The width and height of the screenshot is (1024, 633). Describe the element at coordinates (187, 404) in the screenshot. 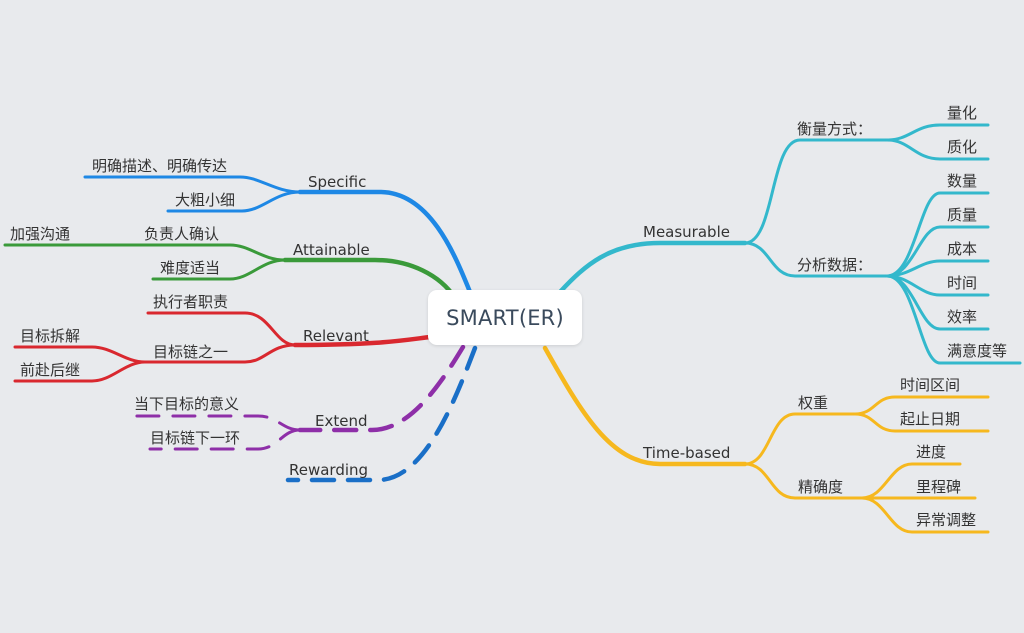

I see `node-extend-meaning: 当下目标的意义` at that location.